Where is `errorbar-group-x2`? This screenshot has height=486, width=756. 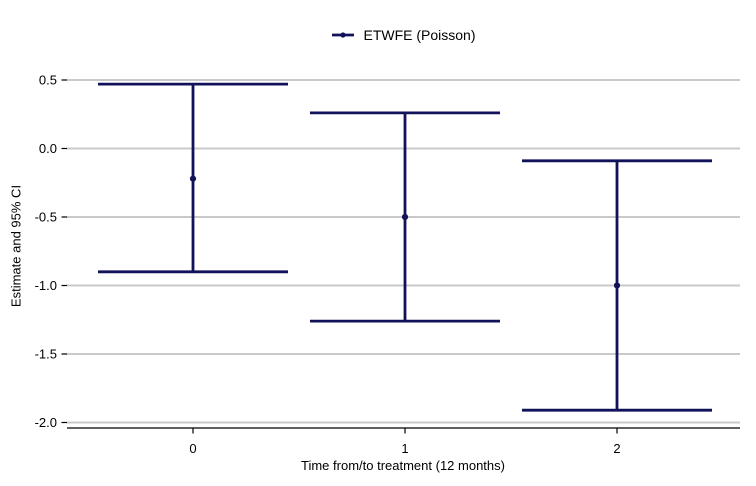
errorbar-group-x2 is located at coordinates (617, 285).